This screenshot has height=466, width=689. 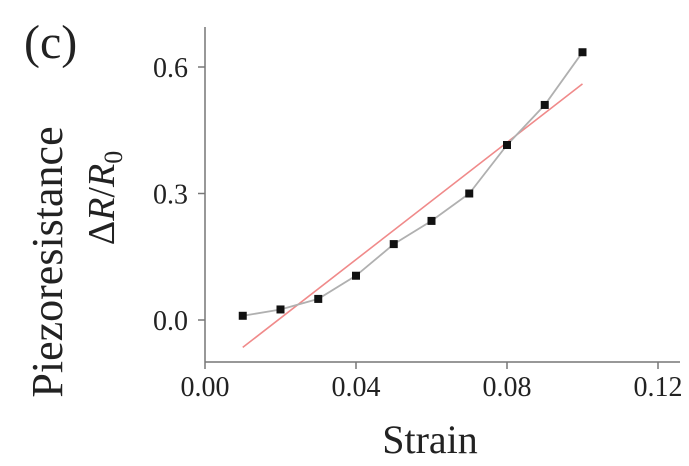 I want to click on y-label-delta: Δ, so click(x=102, y=233).